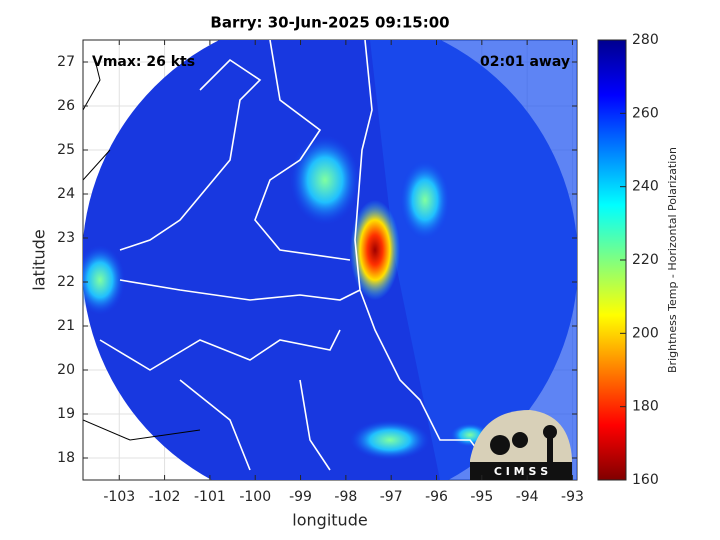  I want to click on logo-text: C I M S S, so click(521, 471).